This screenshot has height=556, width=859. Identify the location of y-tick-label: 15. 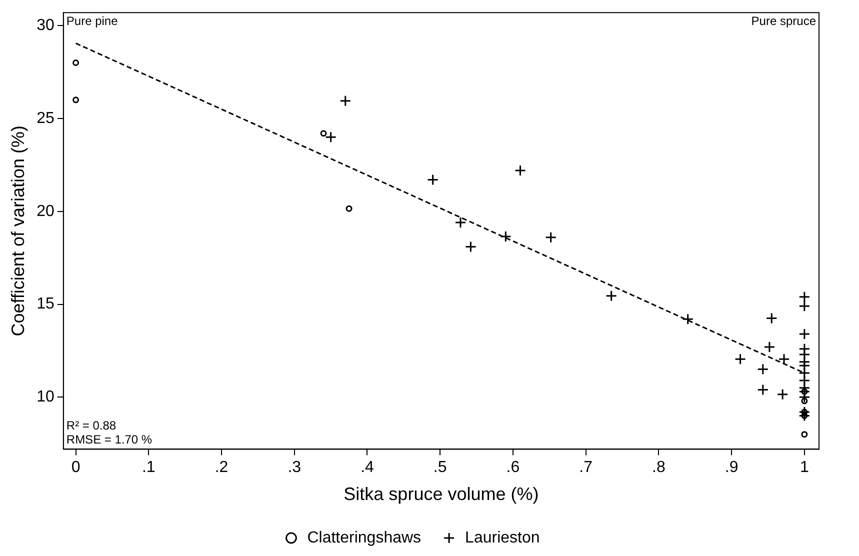
(45, 304).